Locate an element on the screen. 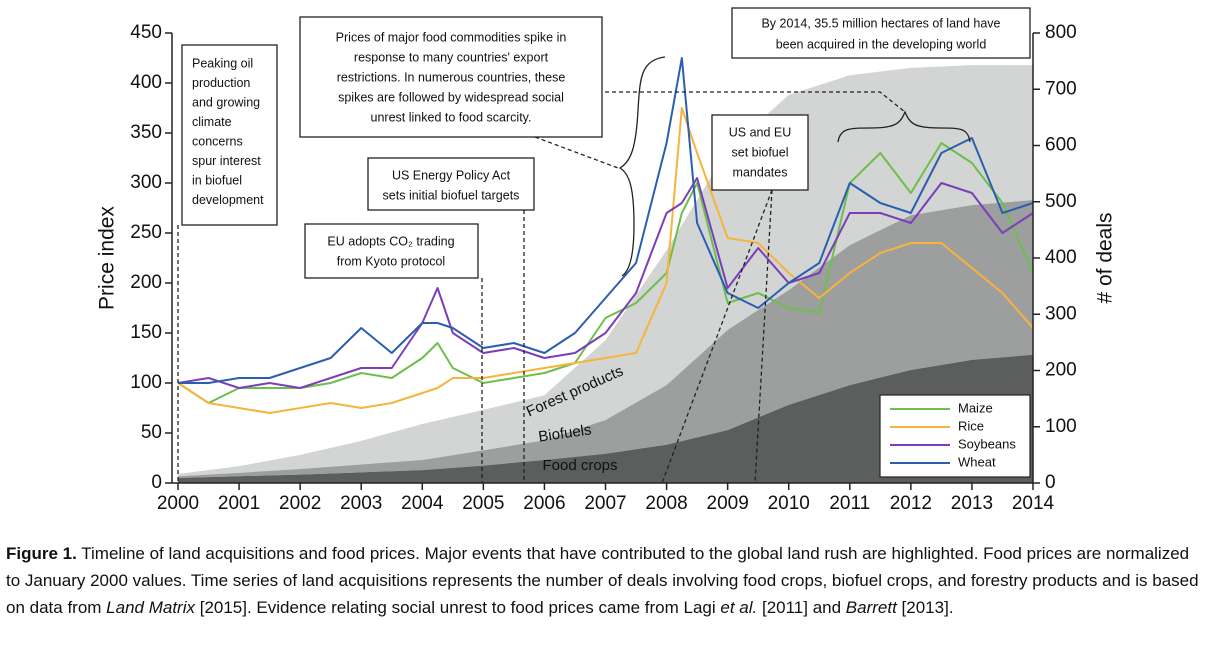  area is located at coordinates (605, 418).